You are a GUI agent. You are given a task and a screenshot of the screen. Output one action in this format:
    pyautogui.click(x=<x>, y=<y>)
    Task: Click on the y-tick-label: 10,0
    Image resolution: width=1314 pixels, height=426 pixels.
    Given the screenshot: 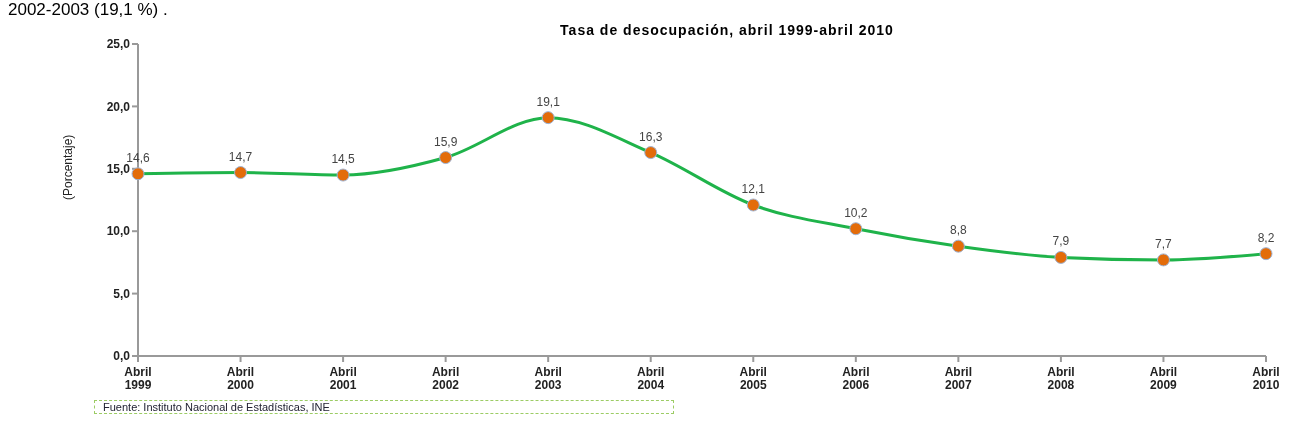 What is the action you would take?
    pyautogui.click(x=118, y=231)
    